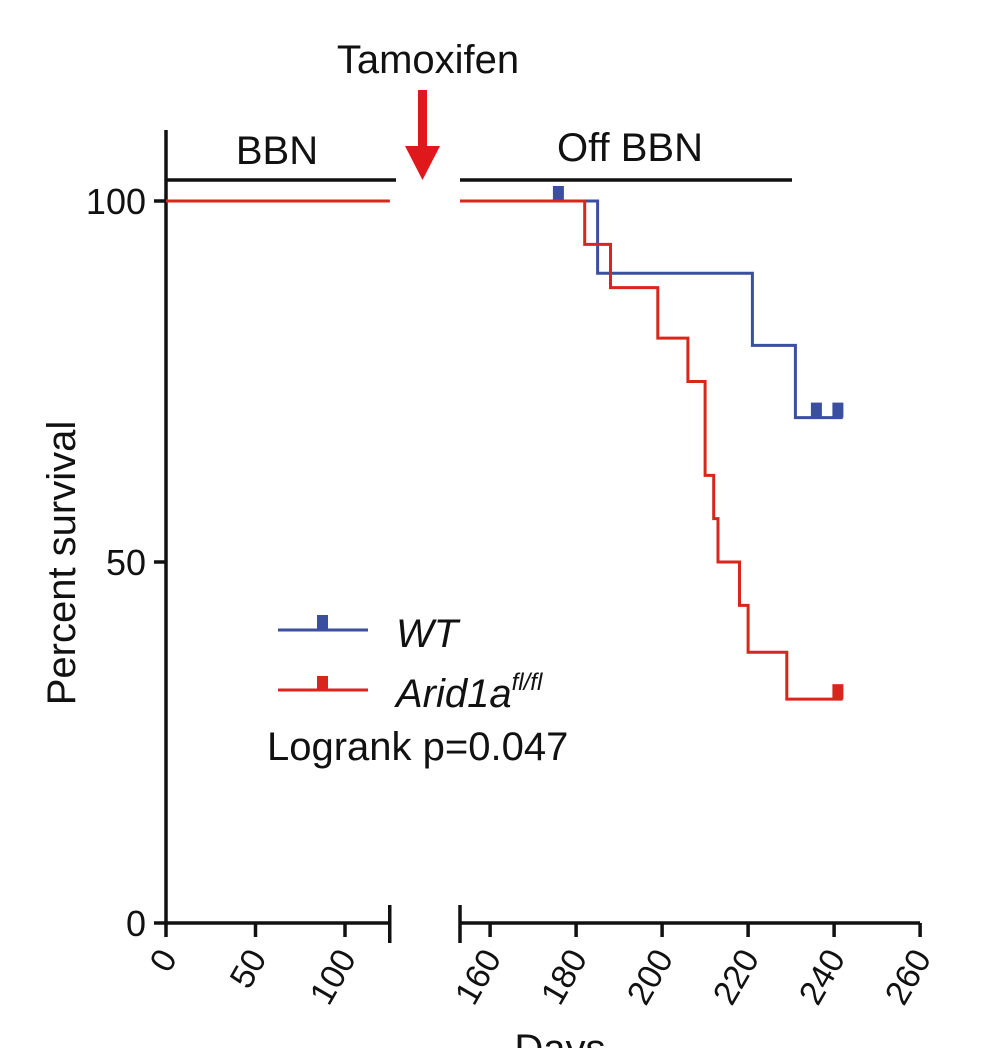 The width and height of the screenshot is (989, 1048). I want to click on legend-item-arid1a: Arid1afl/fl, so click(410, 692).